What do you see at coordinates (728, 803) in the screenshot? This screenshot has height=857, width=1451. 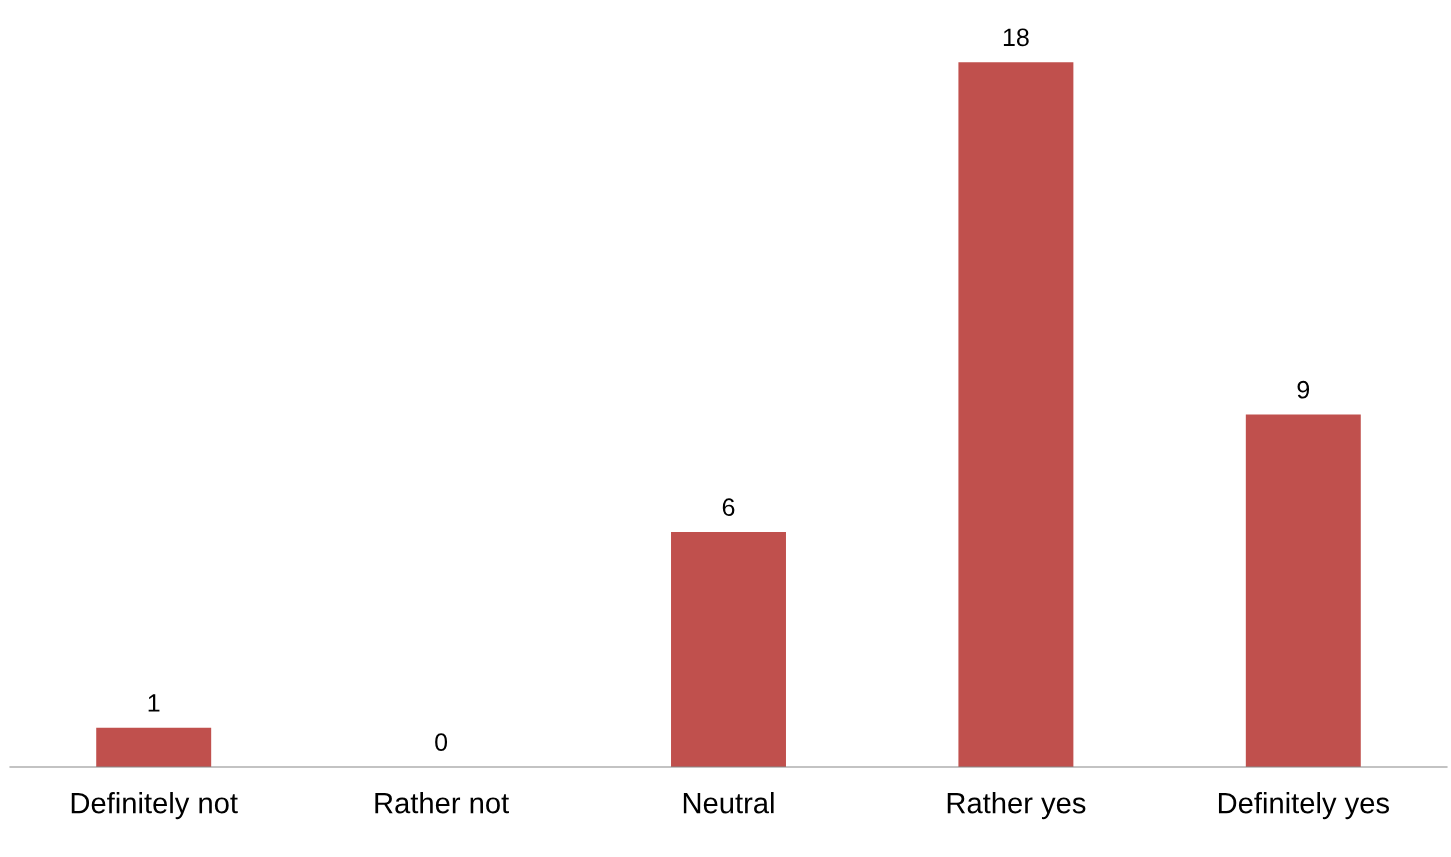 I see `x-tick-label: Neutral` at bounding box center [728, 803].